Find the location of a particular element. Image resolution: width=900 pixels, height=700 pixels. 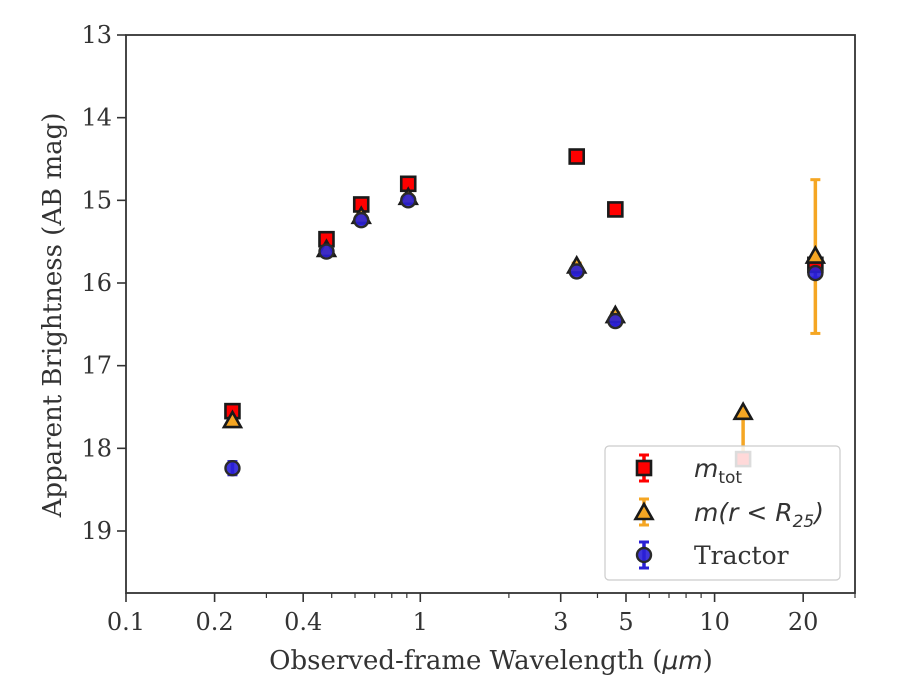

legend: mtot m(r < R25) Tractor is located at coordinates (722, 513).